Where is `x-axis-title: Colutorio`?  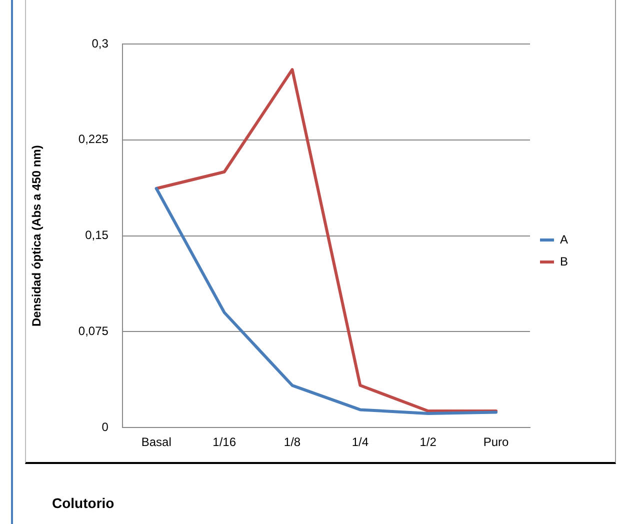
x-axis-title: Colutorio is located at coordinates (83, 503).